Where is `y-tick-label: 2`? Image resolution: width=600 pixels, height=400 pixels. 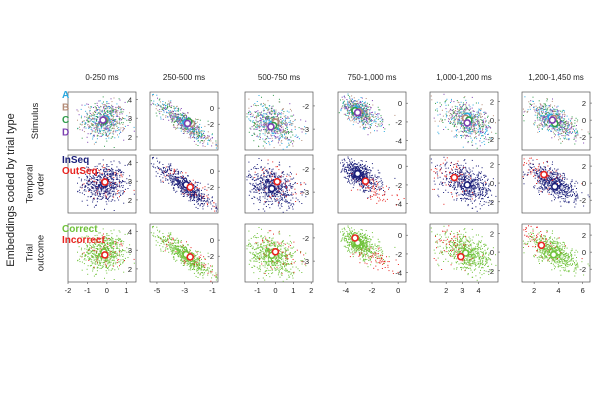 y-tick-label: 2 is located at coordinates (130, 137).